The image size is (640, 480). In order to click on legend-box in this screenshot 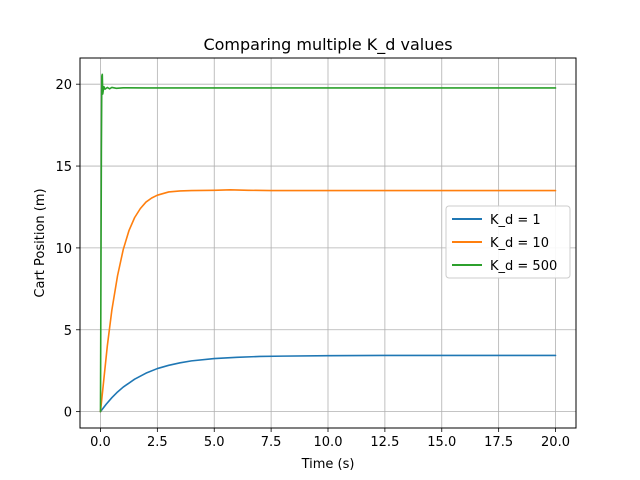, I will do `click(508, 242)`.